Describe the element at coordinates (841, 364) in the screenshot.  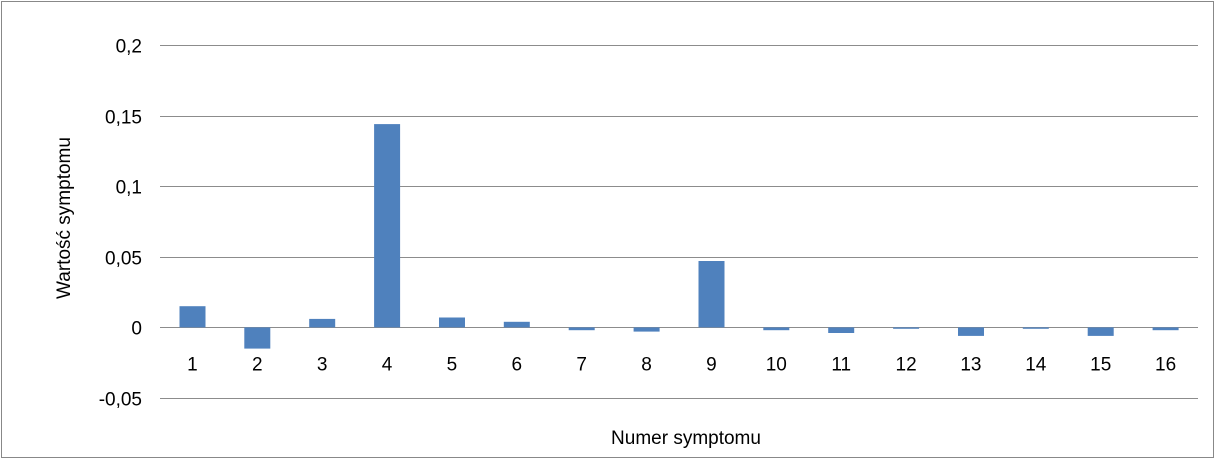
I see `x-tick-label: 11` at that location.